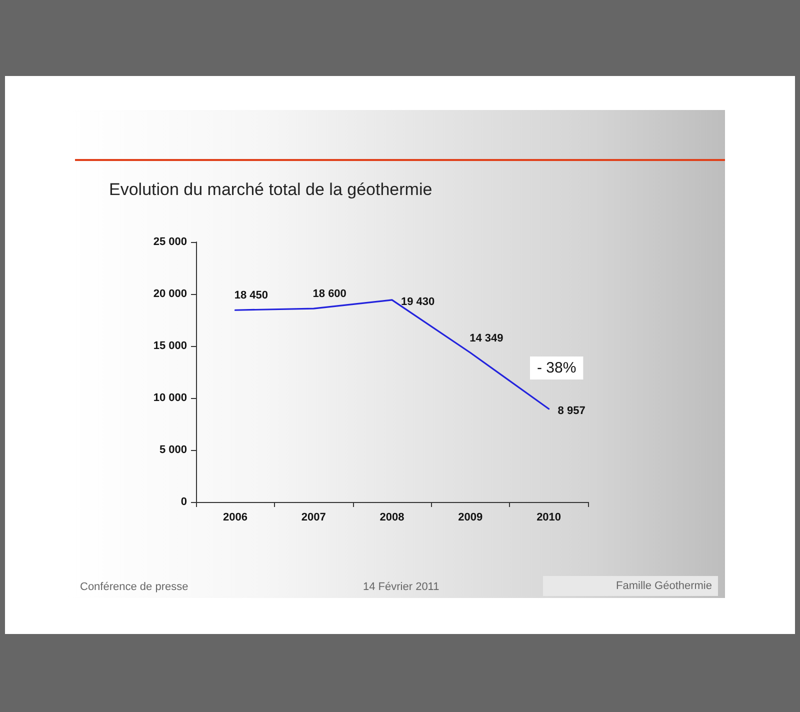  Describe the element at coordinates (392, 518) in the screenshot. I see `x-tick-label: 2008` at that location.